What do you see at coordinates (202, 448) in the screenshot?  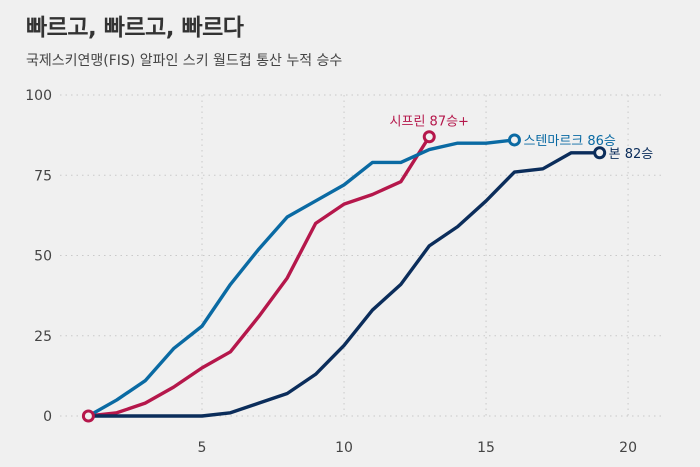 I see `x-tick-label: 5` at bounding box center [202, 448].